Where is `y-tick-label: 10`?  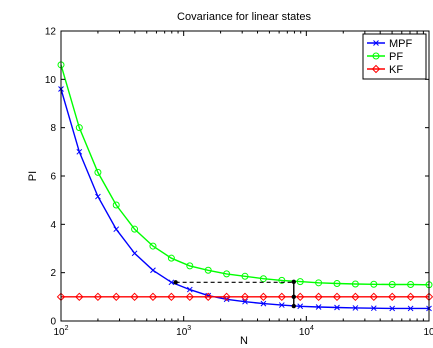
y-tick-label: 10 is located at coordinates (51, 80).